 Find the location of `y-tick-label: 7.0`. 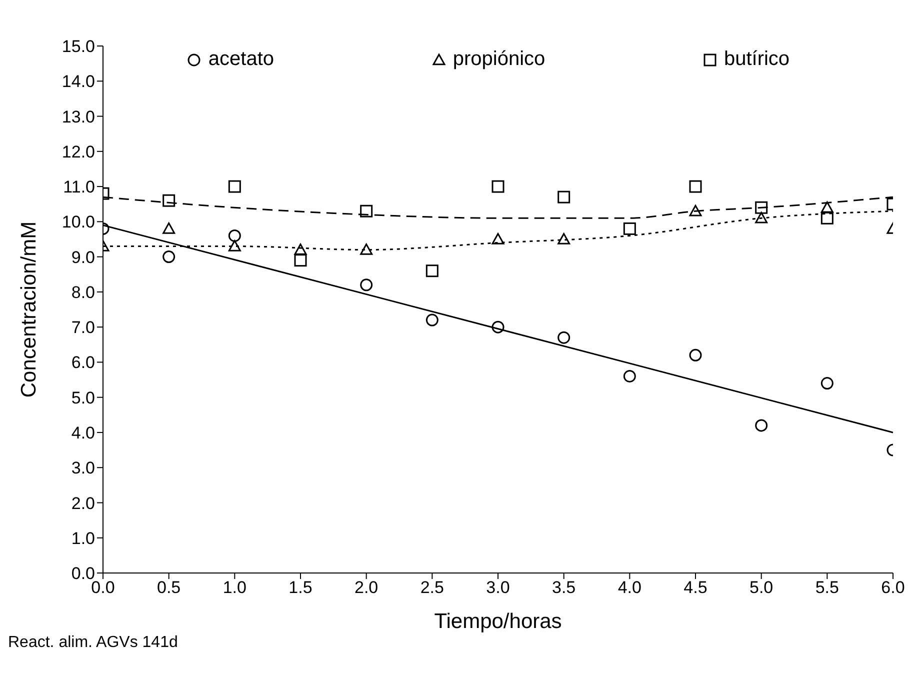

y-tick-label: 7.0 is located at coordinates (83, 328).